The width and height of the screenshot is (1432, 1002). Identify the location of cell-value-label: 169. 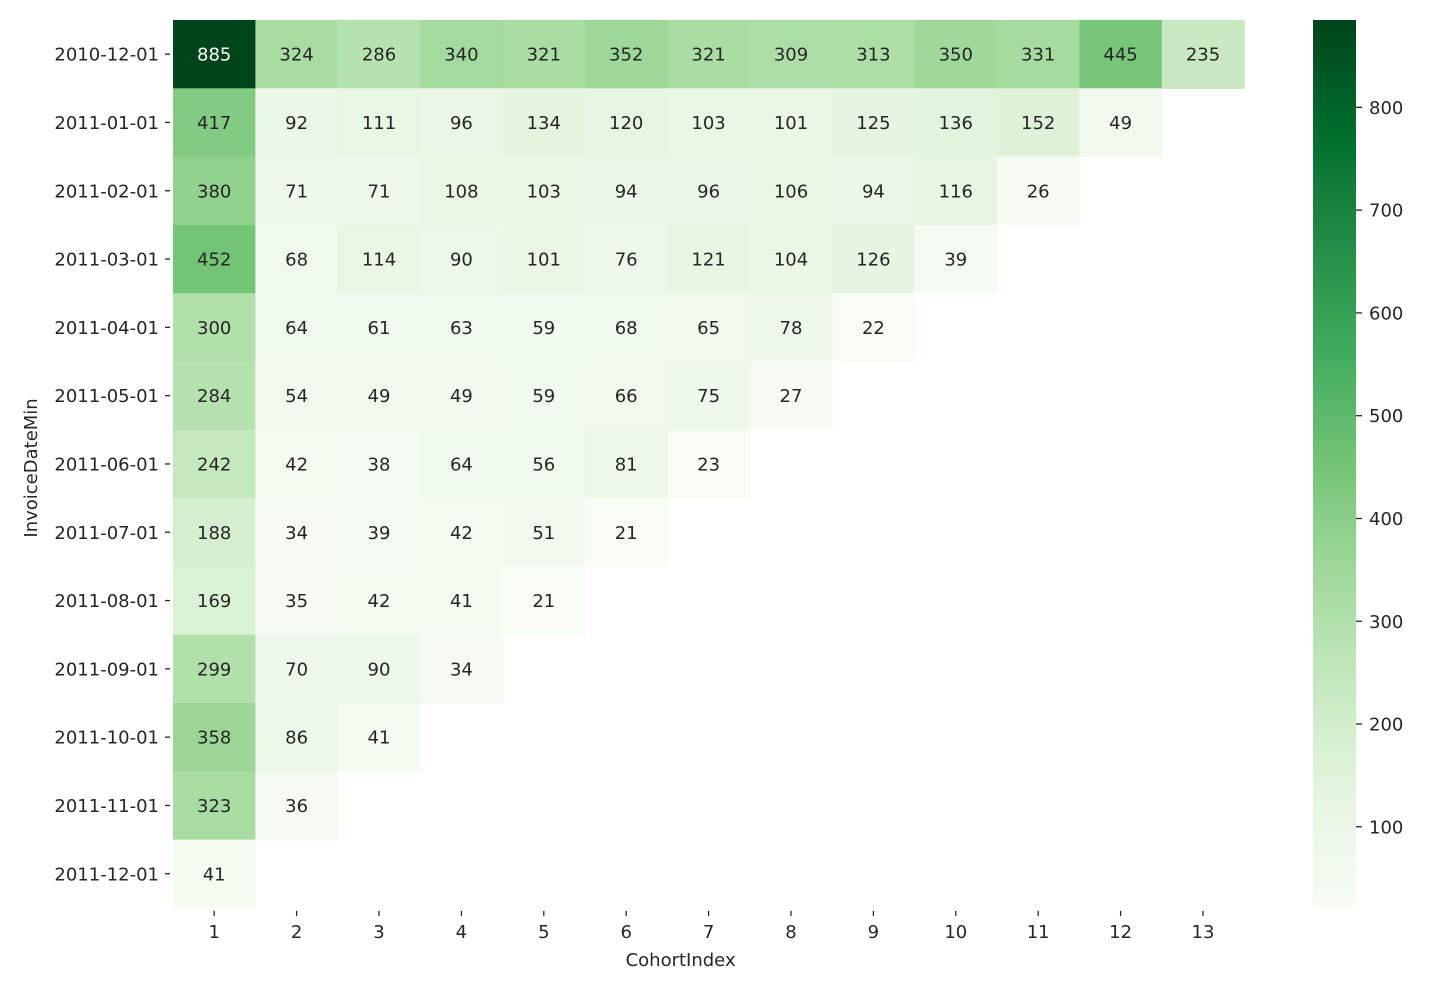
(214, 601).